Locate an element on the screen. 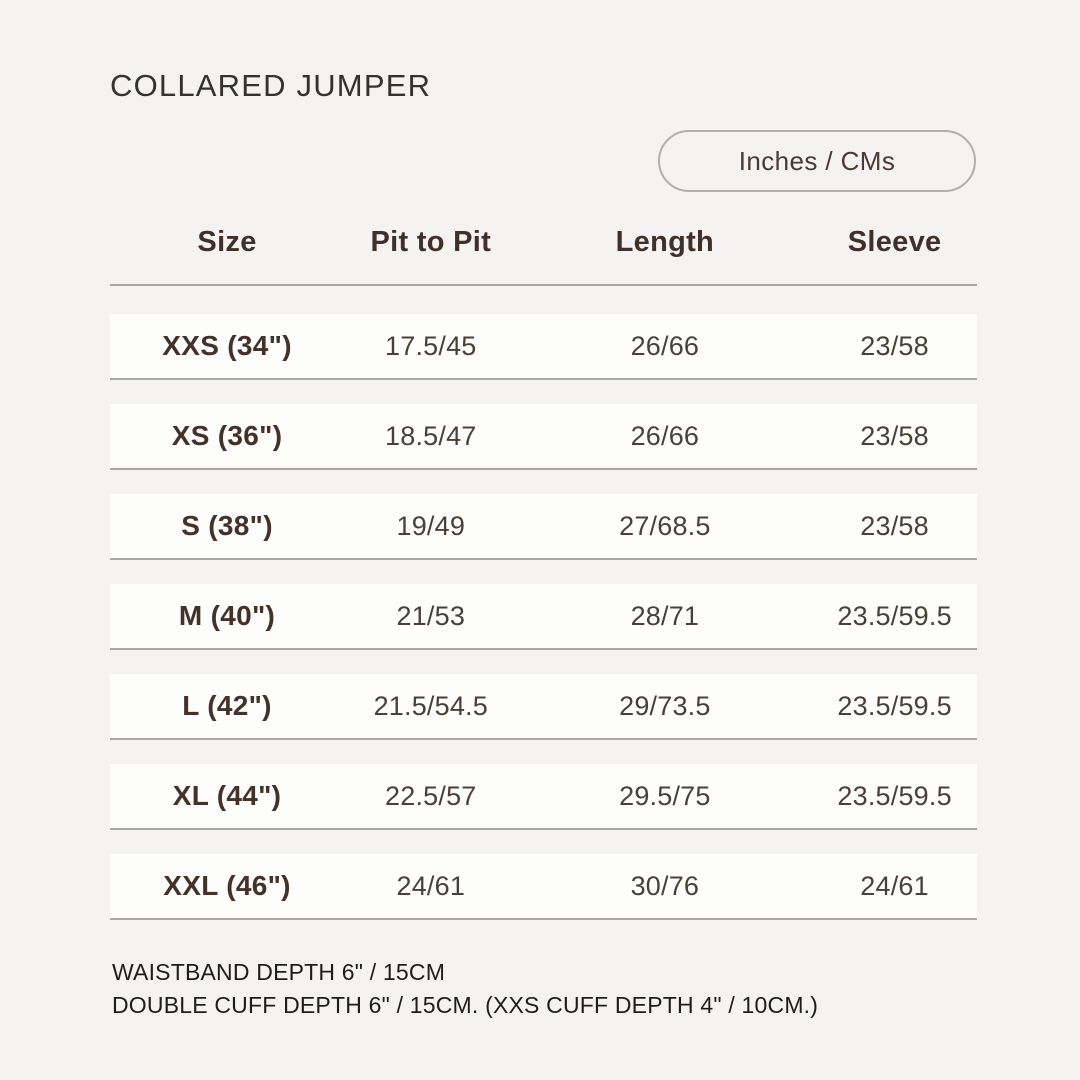  cell-size: S (38") is located at coordinates (227, 525).